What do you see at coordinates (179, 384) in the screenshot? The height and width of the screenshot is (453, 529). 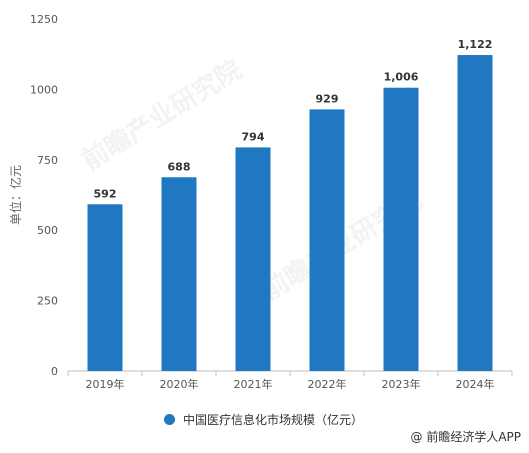 I see `x-tick-label: 2020年` at bounding box center [179, 384].